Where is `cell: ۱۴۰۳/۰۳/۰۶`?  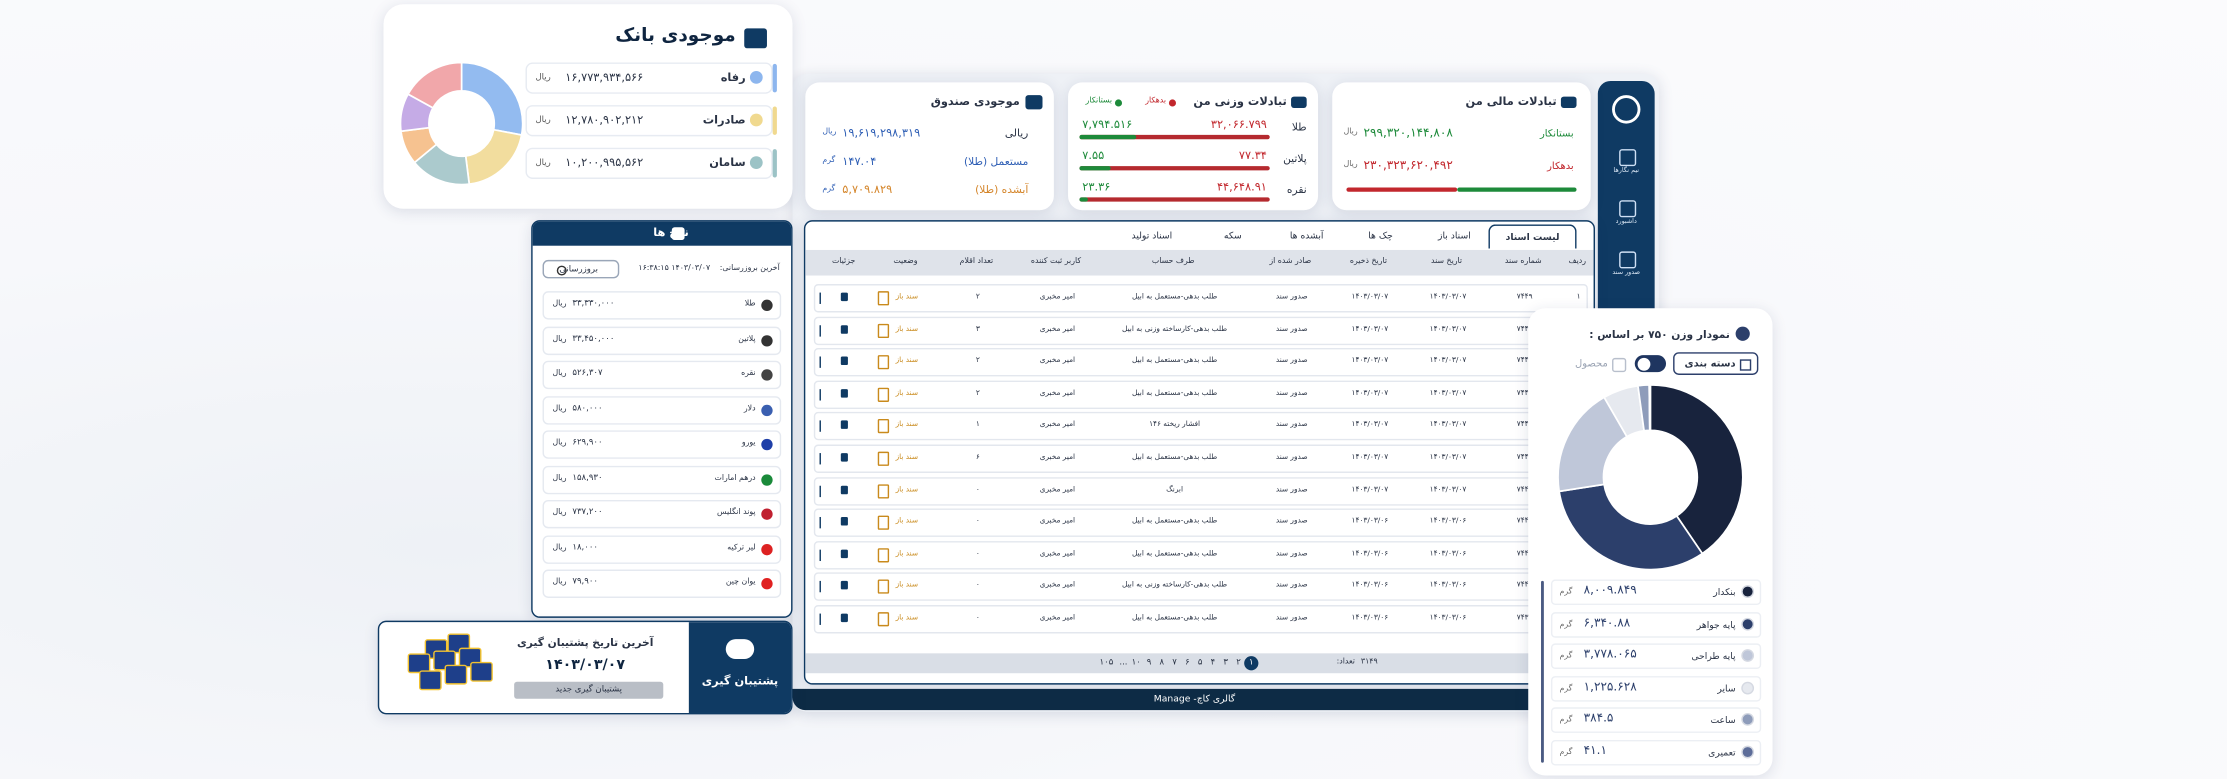
cell: ۱۴۰۳/۰۳/۰۶ is located at coordinates (1370, 585).